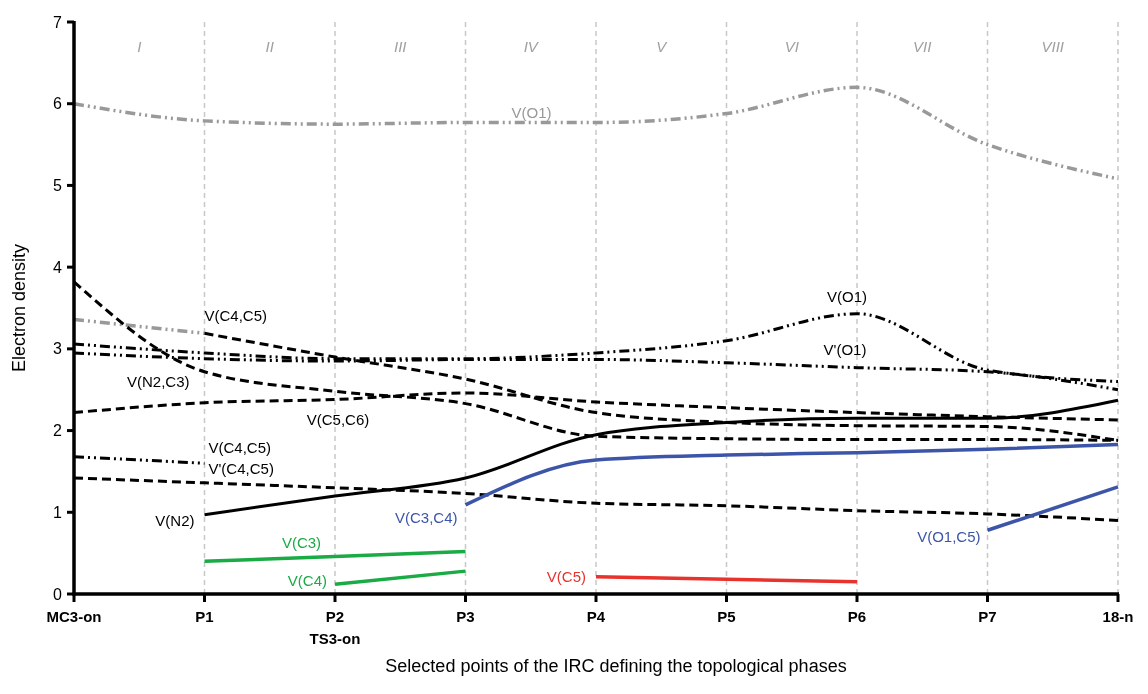 The height and width of the screenshot is (694, 1148). I want to click on x-tick-label: P1, so click(204, 616).